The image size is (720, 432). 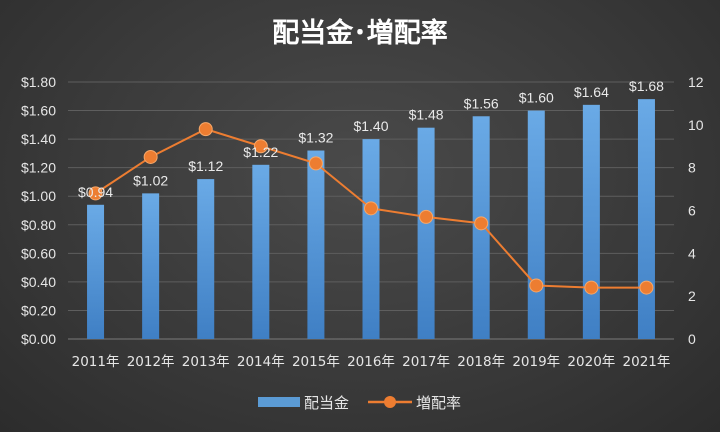 What do you see at coordinates (261, 362) in the screenshot?
I see `x-tick-label: 2014年` at bounding box center [261, 362].